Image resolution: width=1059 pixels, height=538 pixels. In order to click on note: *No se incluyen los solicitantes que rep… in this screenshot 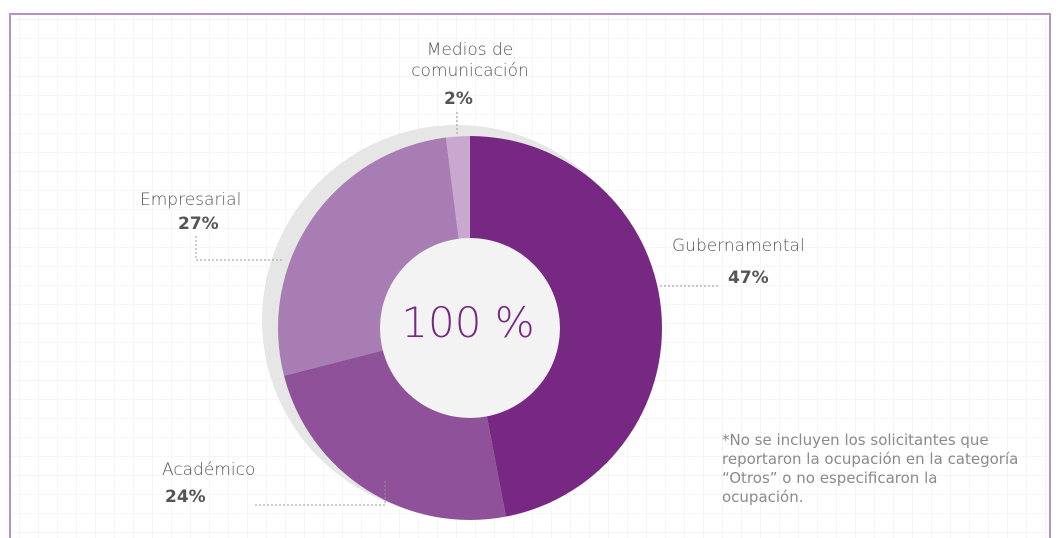, I will do `click(870, 468)`.